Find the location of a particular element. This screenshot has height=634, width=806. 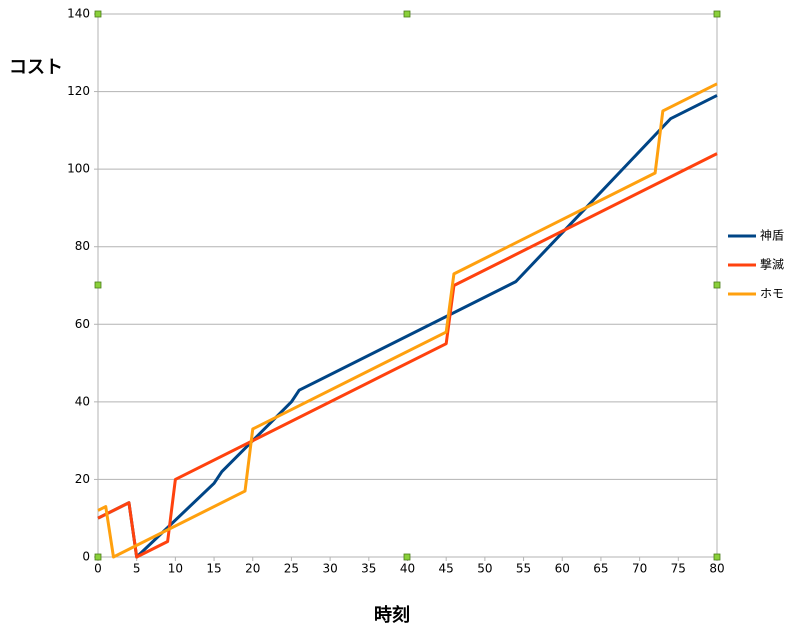

y-tick-label: 60 is located at coordinates (82, 324).